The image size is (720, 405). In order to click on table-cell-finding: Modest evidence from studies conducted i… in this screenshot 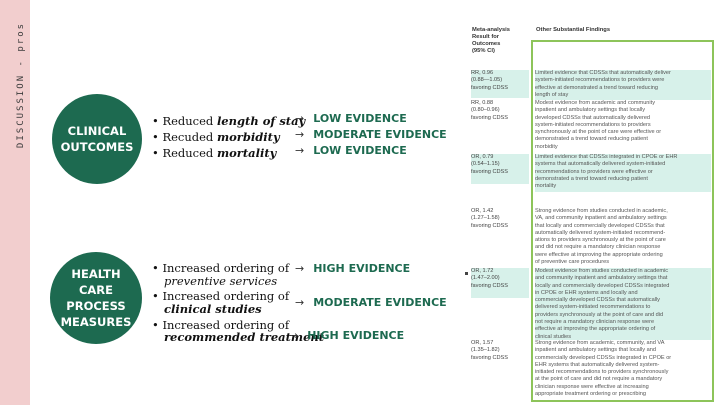, I will do `click(623, 304)`.